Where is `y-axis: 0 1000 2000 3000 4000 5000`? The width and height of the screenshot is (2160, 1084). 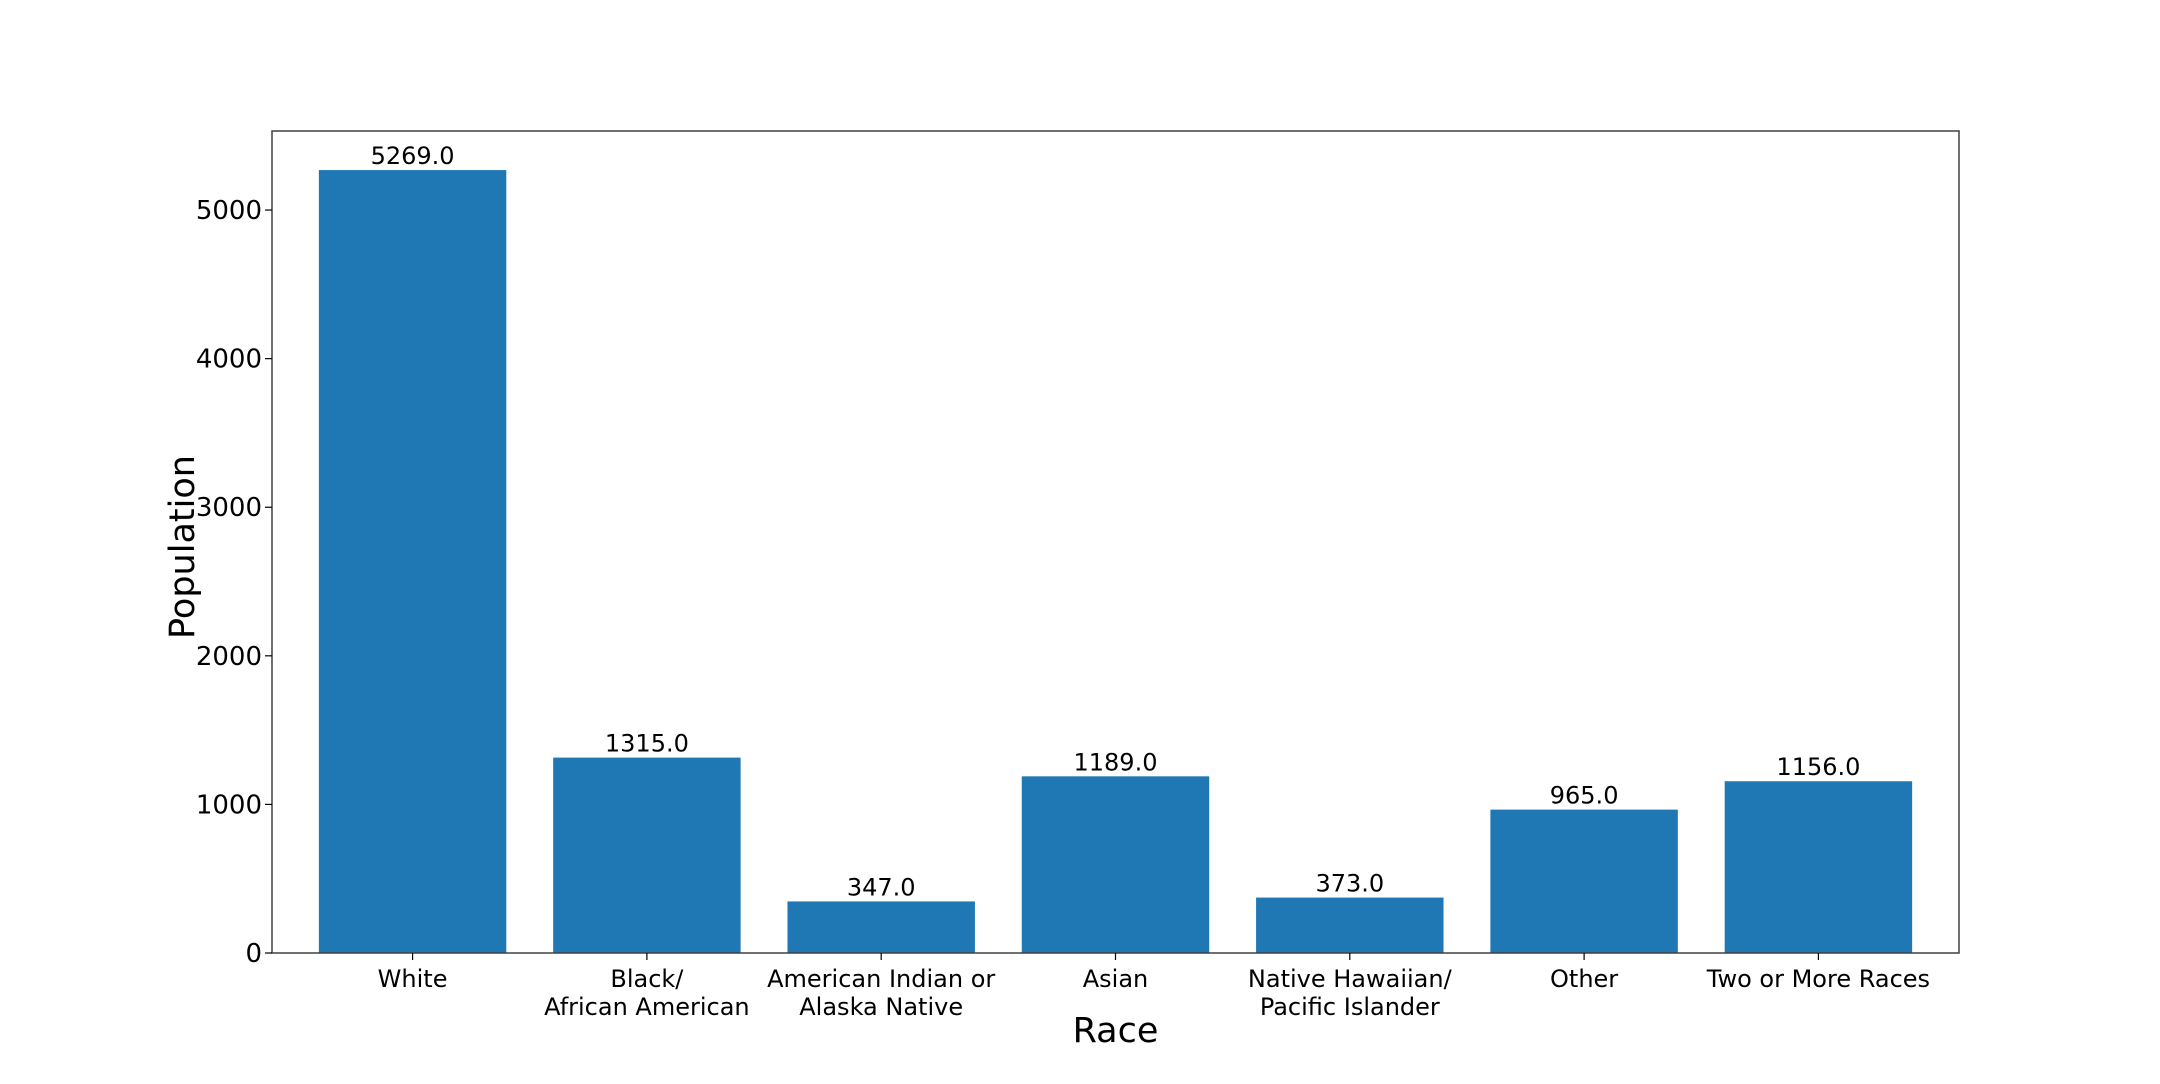 y-axis: 0 1000 2000 3000 4000 5000 is located at coordinates (234, 582).